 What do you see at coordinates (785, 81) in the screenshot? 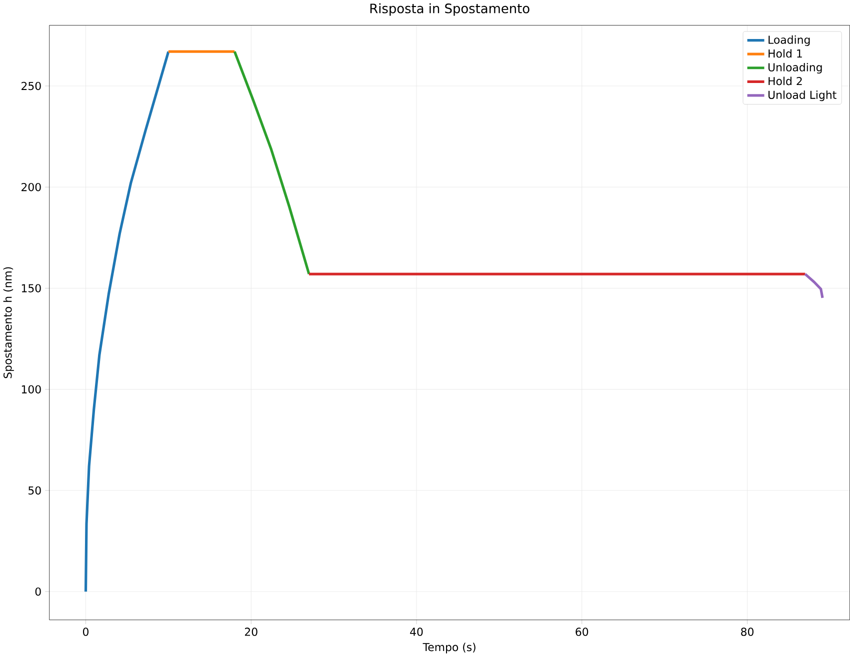
I see `legend-label: Hold 2` at bounding box center [785, 81].